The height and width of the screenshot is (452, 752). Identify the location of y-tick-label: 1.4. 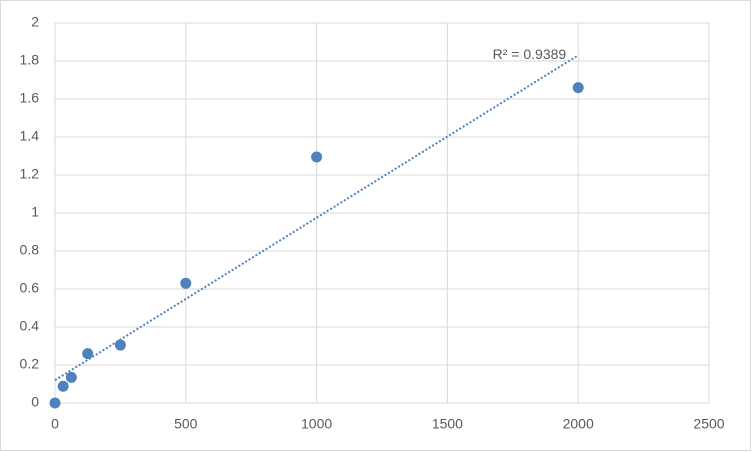
(30, 136).